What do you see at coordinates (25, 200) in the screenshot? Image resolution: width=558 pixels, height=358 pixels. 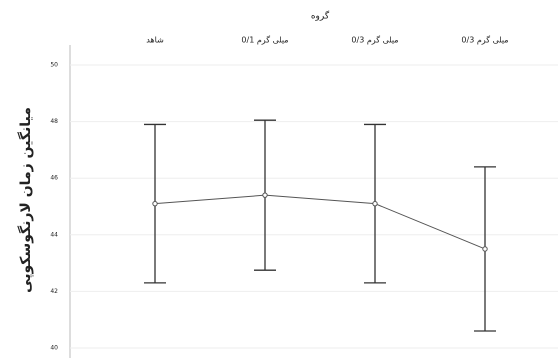 I see `y-axis-label: میانگین زمان لارنگوسکوپی` at bounding box center [25, 200].